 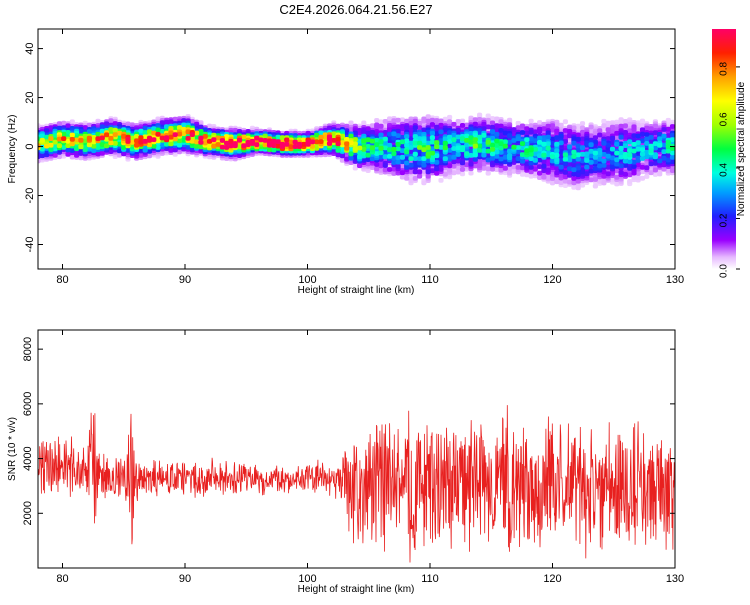 What do you see at coordinates (398, 162) in the screenshot?
I see `heatmap-cell-2034` at bounding box center [398, 162].